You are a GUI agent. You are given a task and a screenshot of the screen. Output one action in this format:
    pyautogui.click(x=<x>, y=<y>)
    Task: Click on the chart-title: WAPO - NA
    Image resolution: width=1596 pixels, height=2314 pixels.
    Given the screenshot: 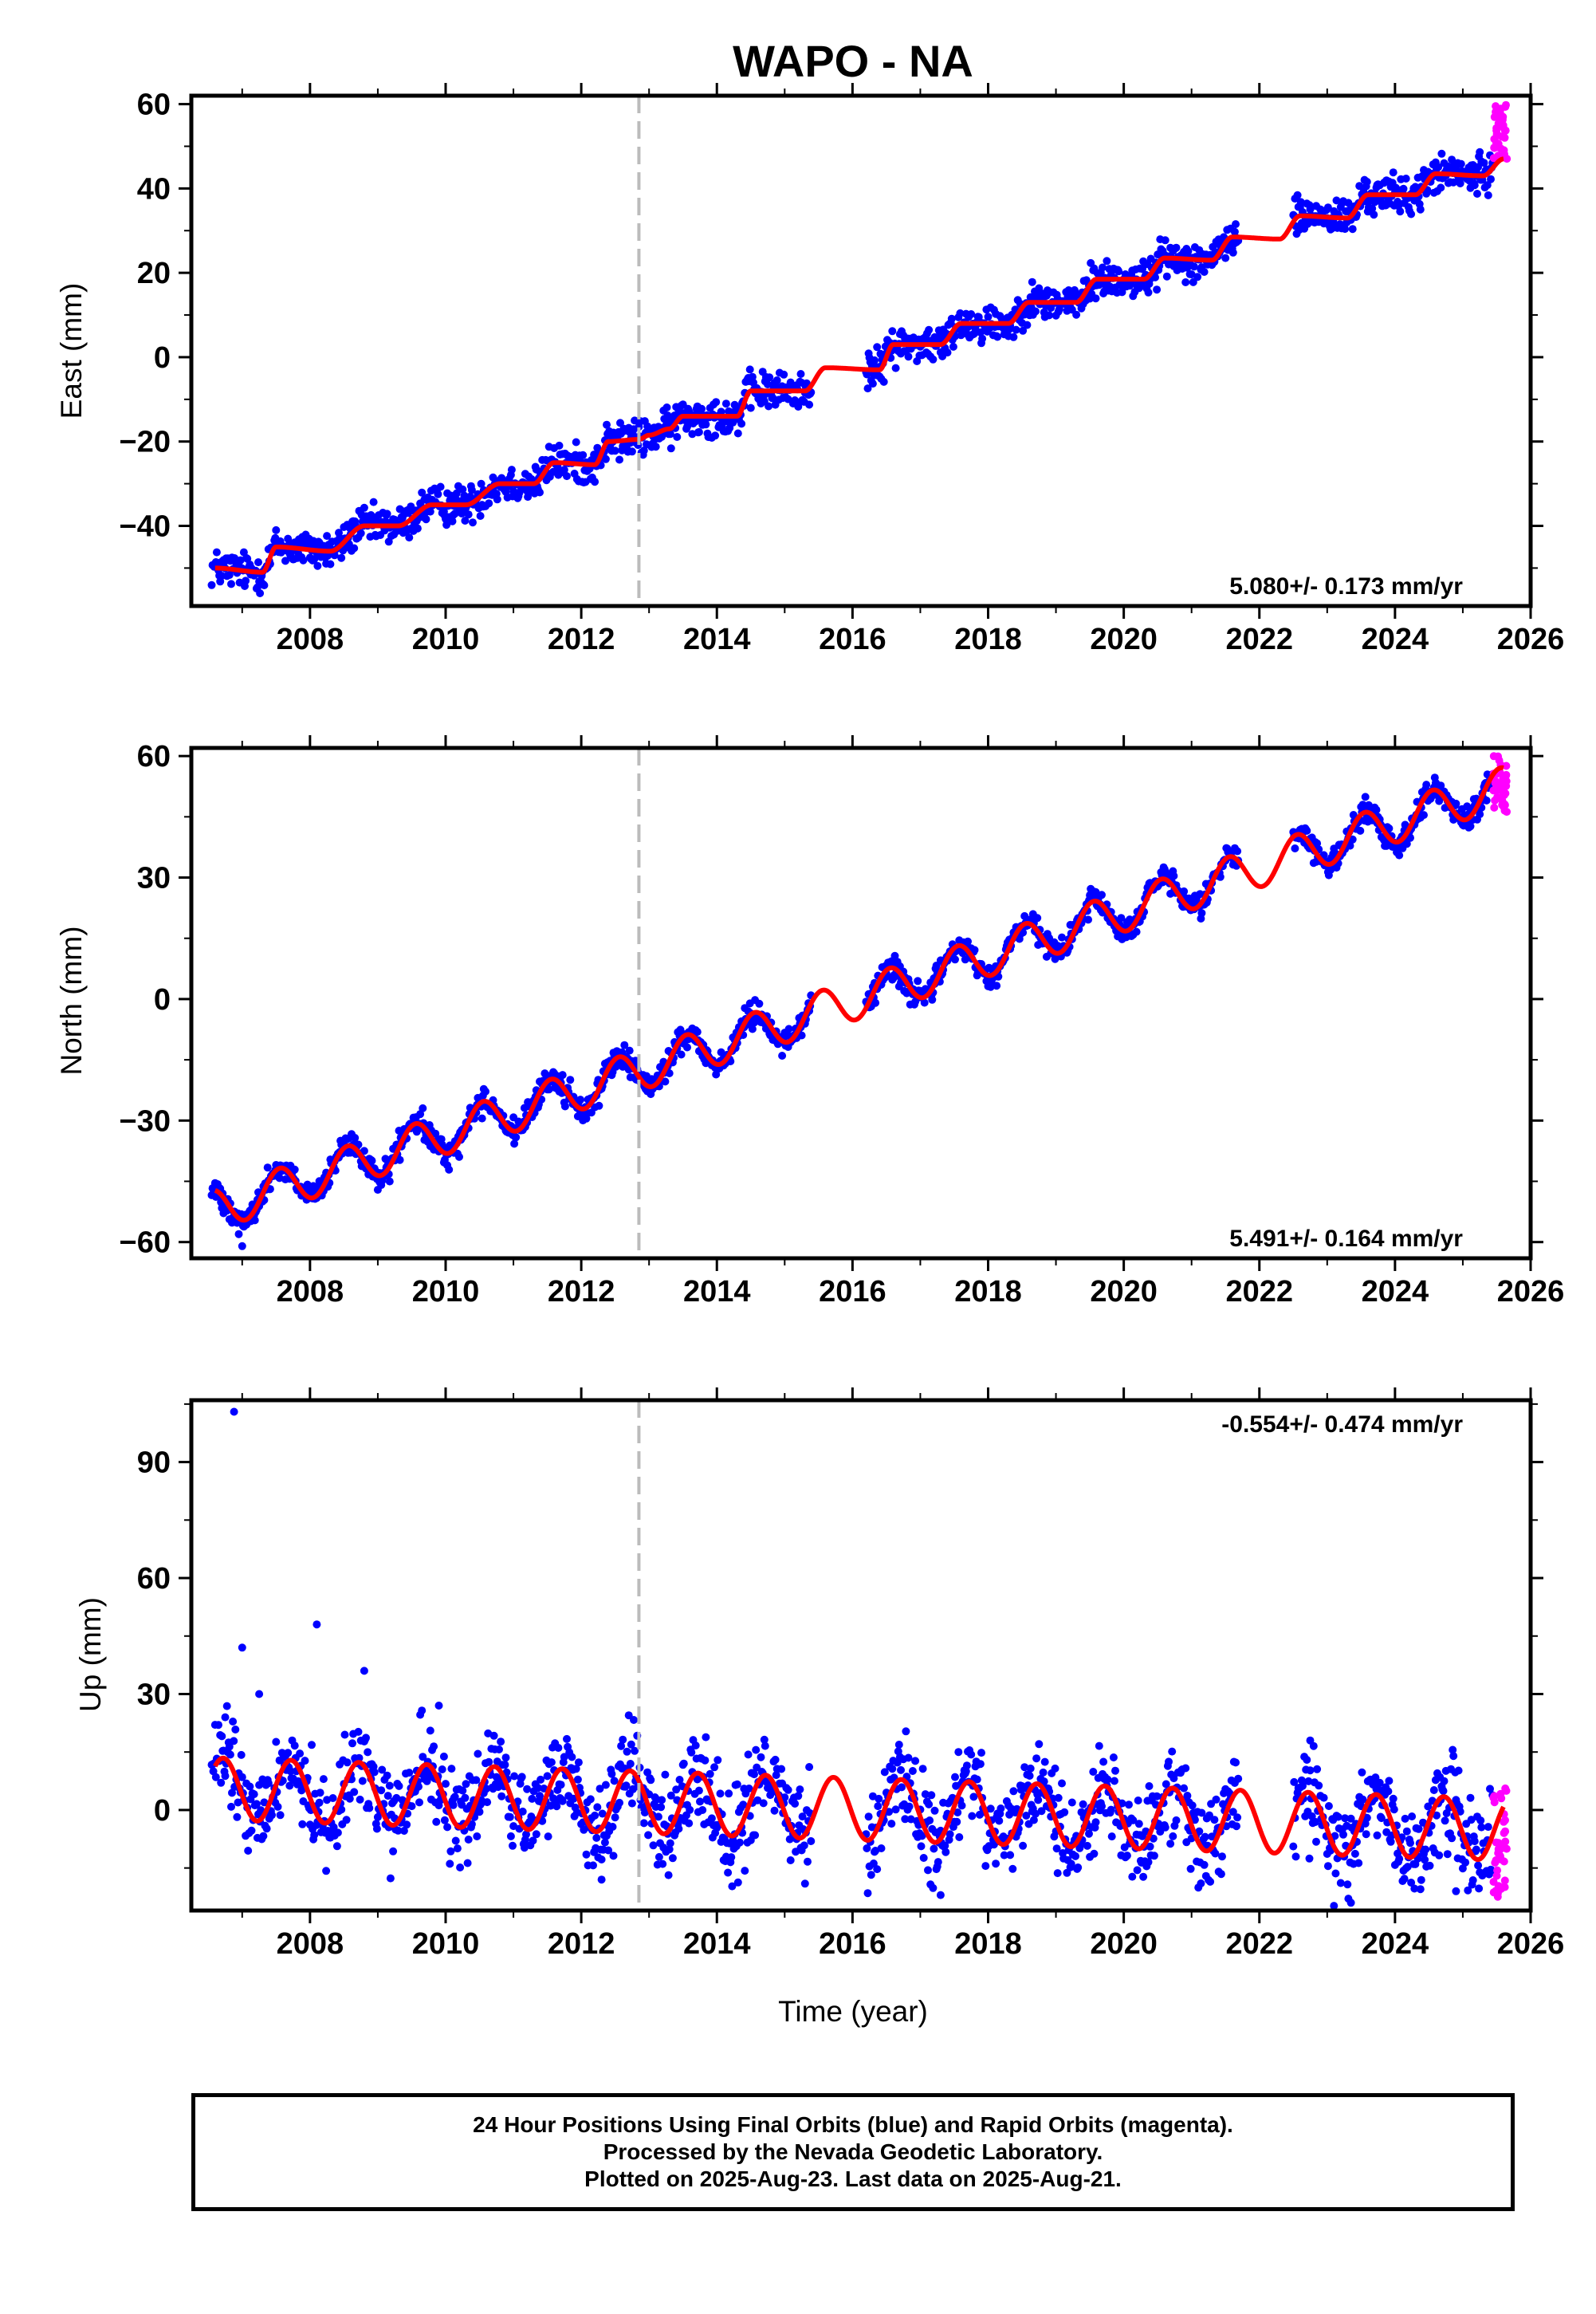 What is the action you would take?
    pyautogui.click(x=853, y=61)
    